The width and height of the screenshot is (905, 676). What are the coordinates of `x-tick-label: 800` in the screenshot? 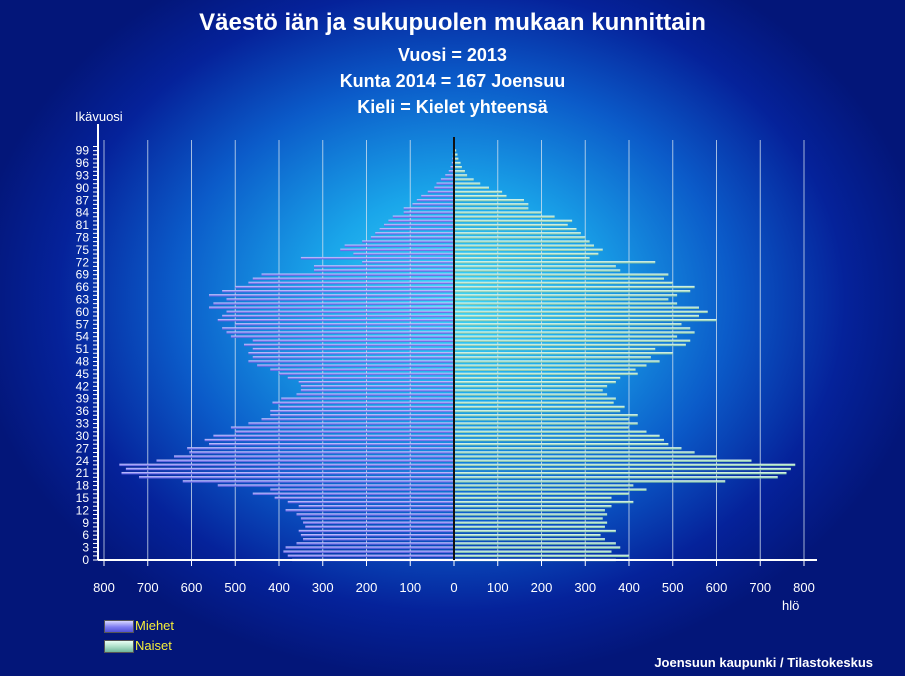 It's located at (104, 587).